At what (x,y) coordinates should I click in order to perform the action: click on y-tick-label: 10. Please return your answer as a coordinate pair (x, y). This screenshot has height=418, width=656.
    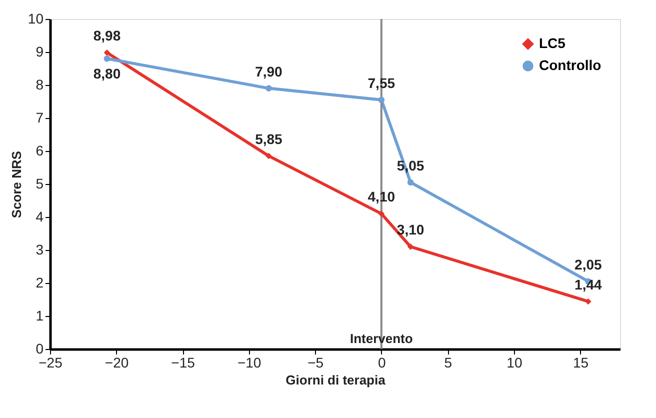
    Looking at the image, I should click on (36, 18).